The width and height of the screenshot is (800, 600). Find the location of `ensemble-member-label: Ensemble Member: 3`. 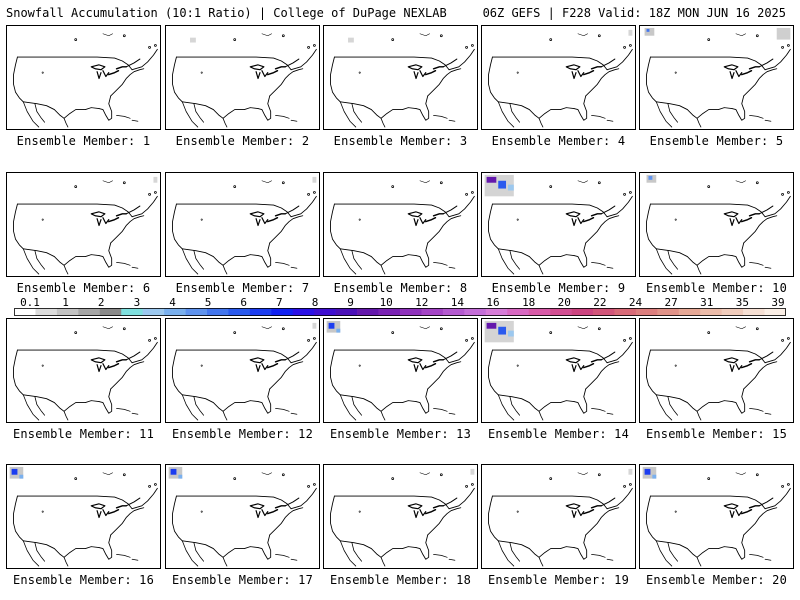

ensemble-member-label: Ensemble Member: 3 is located at coordinates (400, 141).